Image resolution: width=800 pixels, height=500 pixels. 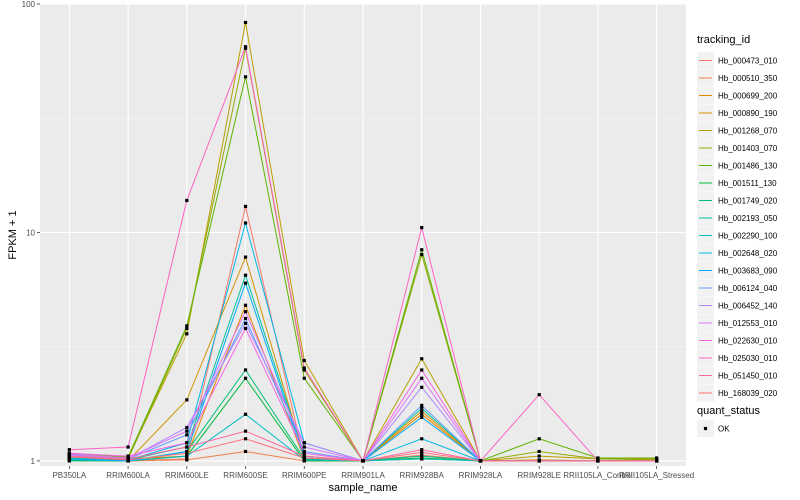 I want to click on x-tick-label: RRIM928BA, so click(x=421, y=475).